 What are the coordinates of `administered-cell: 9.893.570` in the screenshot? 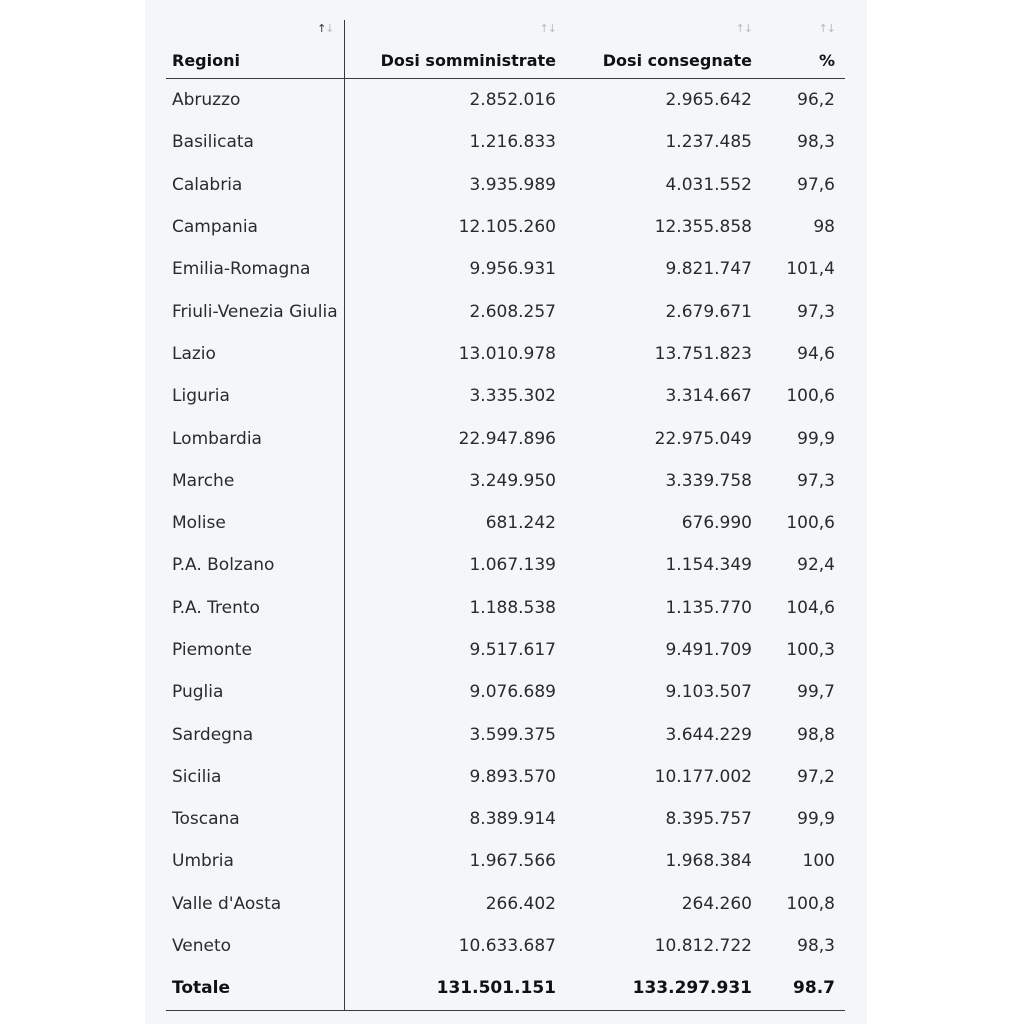 It's located at (512, 776).